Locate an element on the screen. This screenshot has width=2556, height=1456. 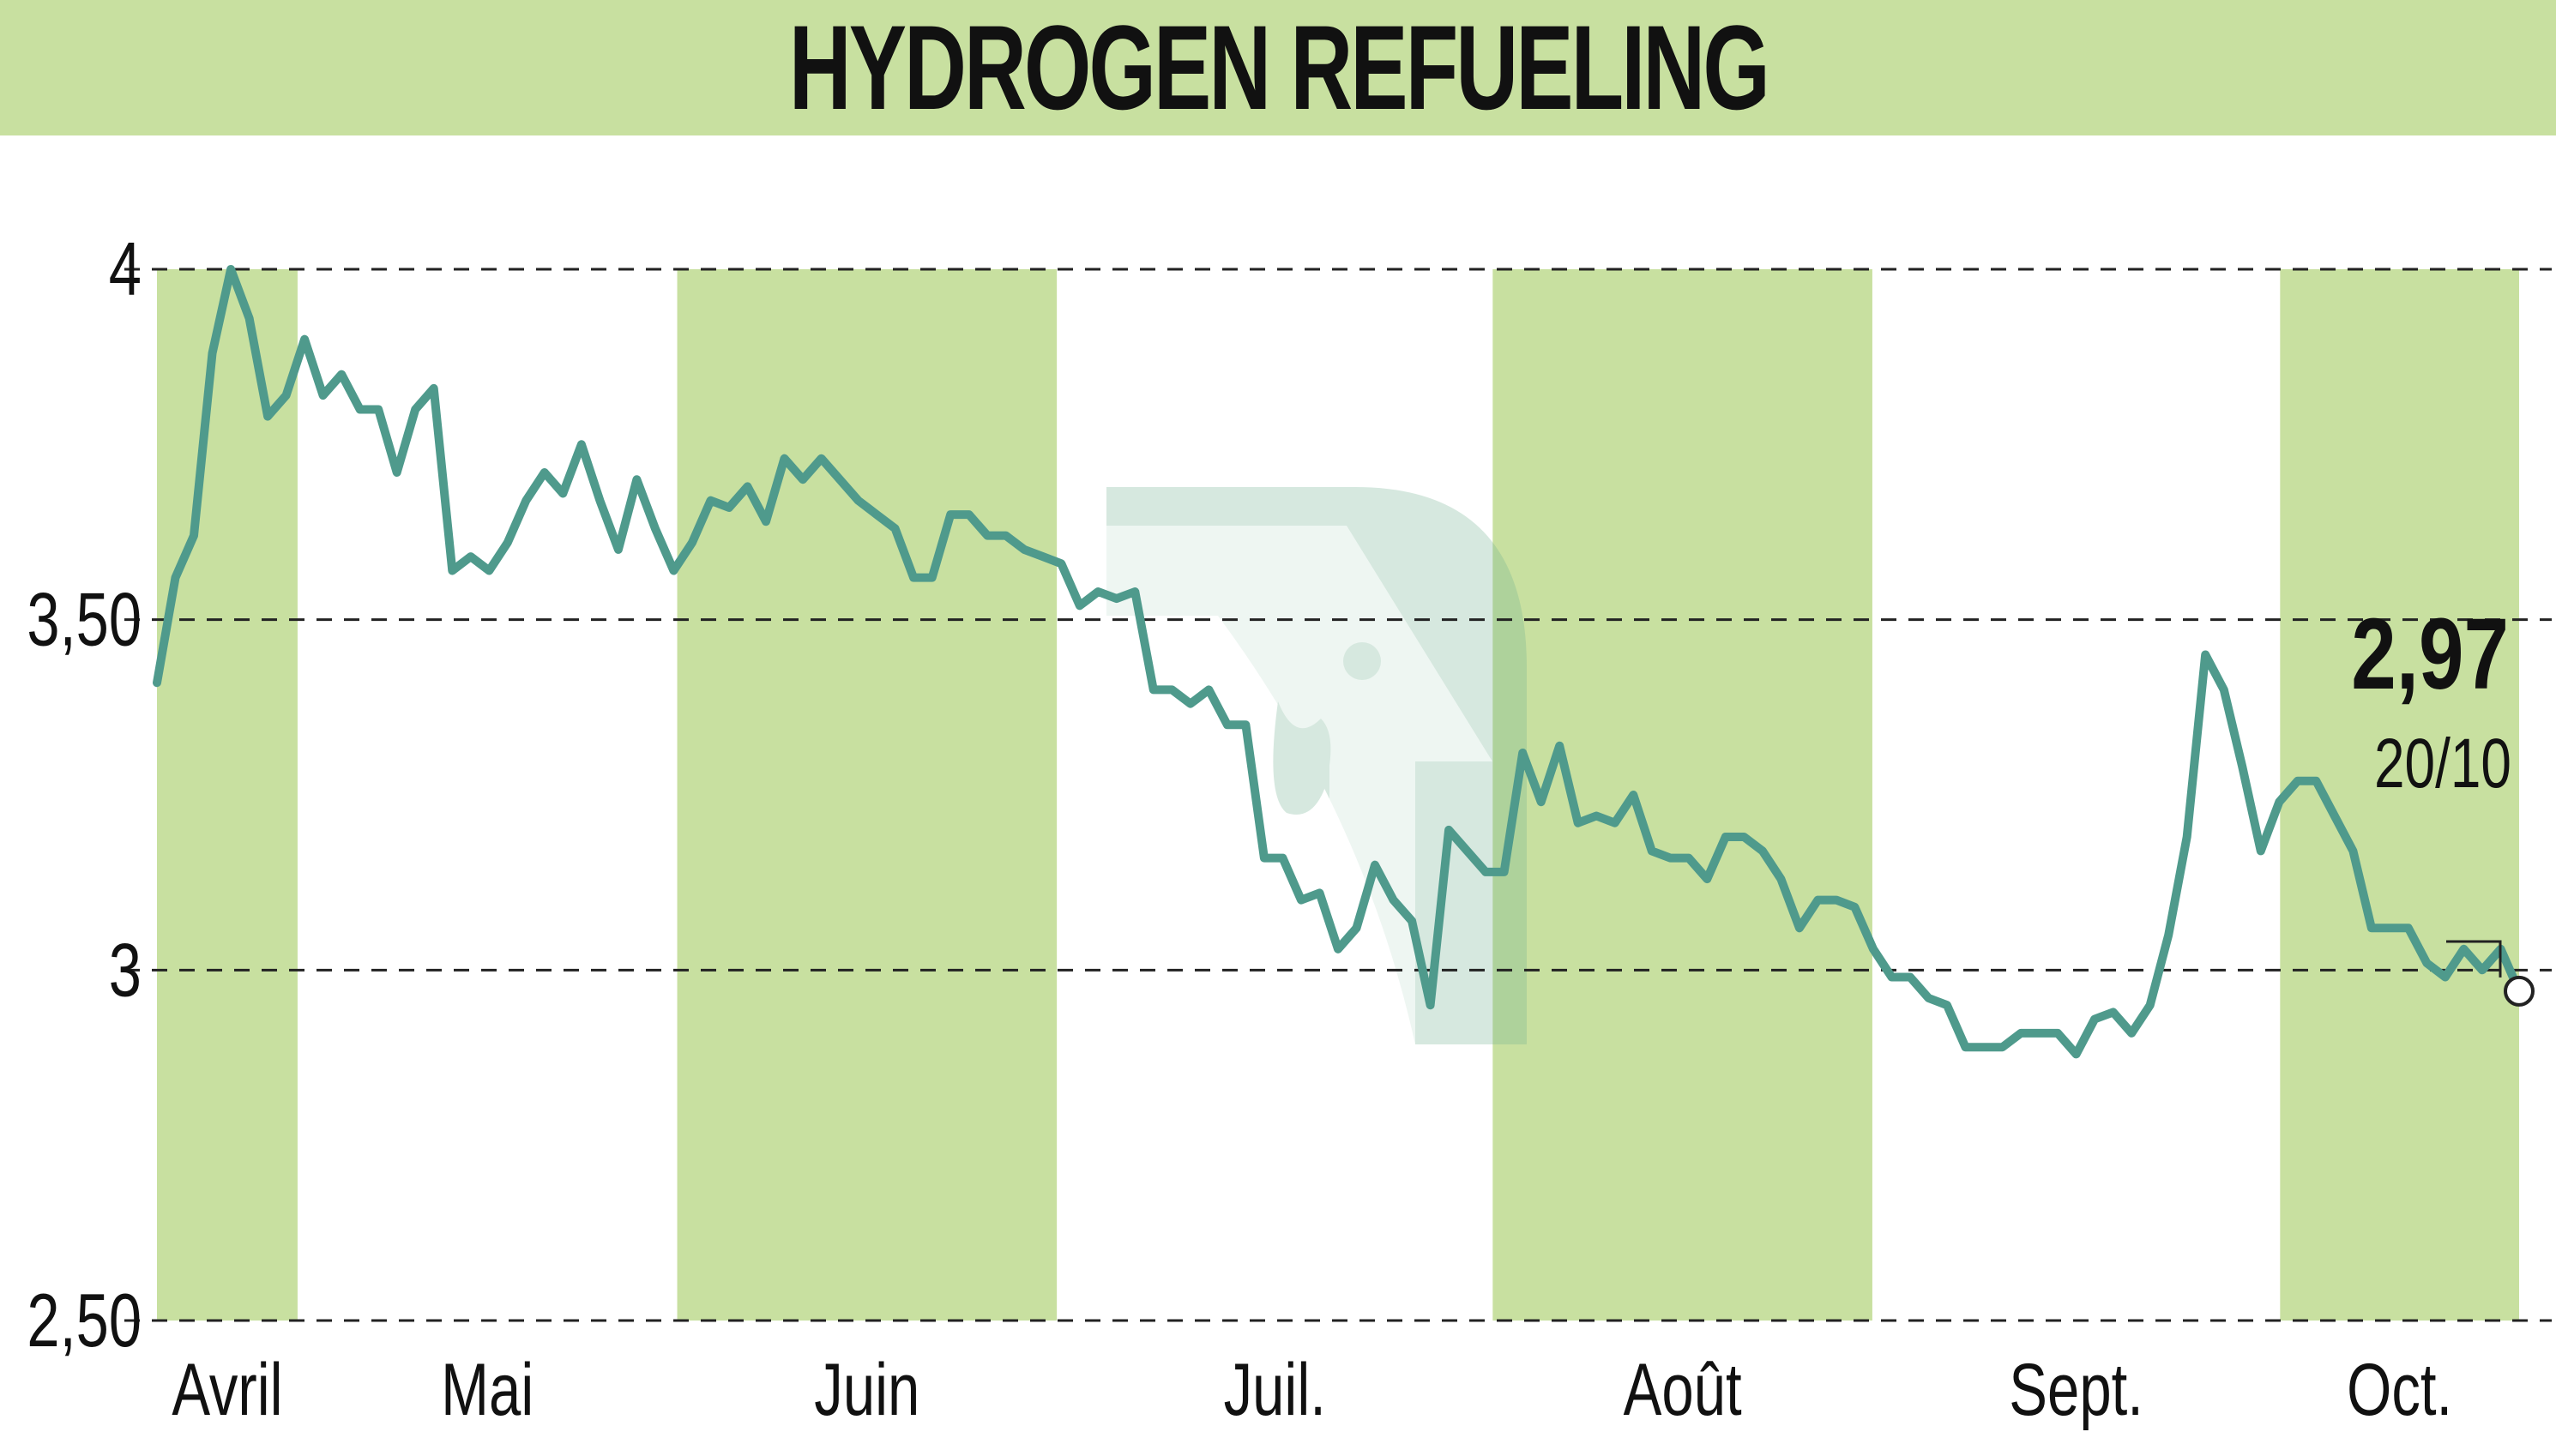
x-tick-label-juin: Juin is located at coordinates (866, 1390).